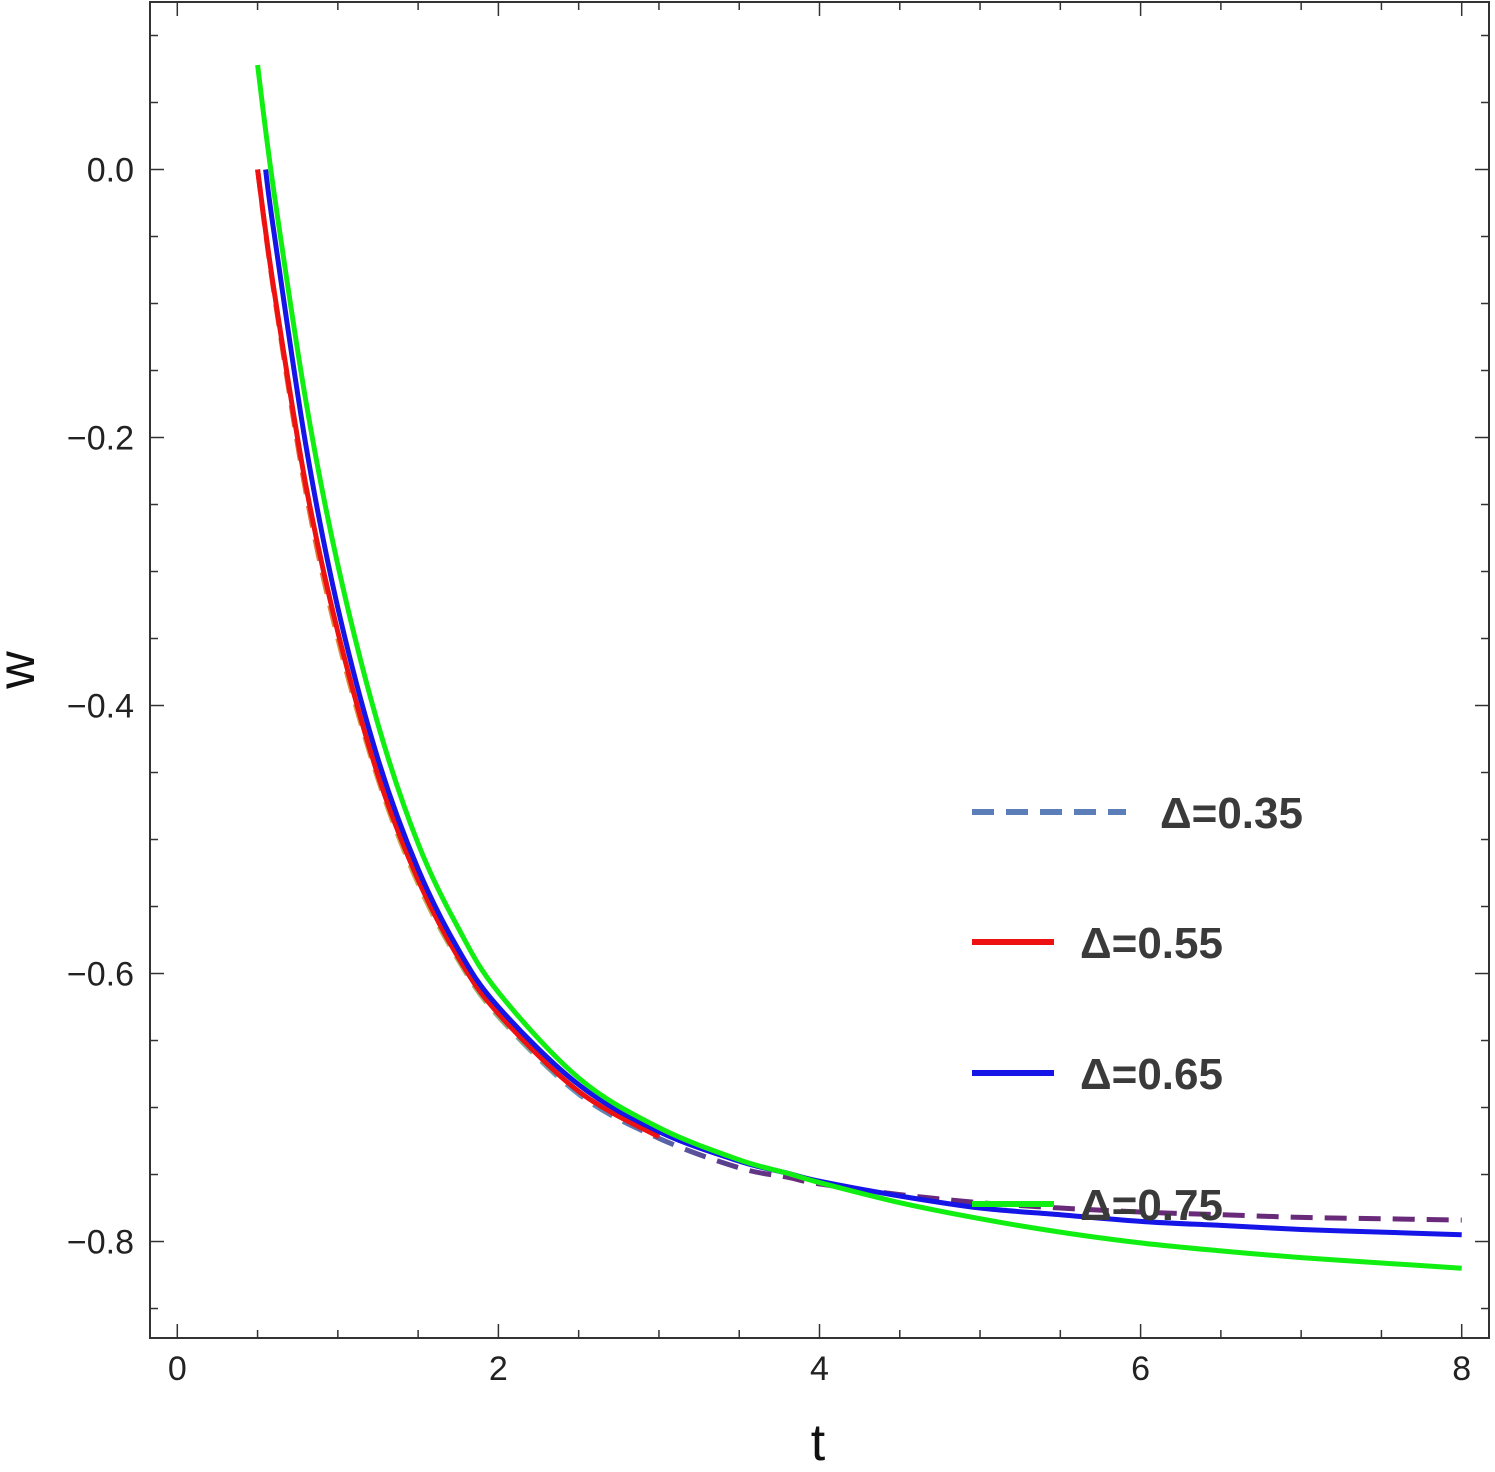 The height and width of the screenshot is (1472, 1495). I want to click on legend: Δ=0.35 Δ=0.55 Δ=0.65 Δ=0.75, so click(1137, 1009).